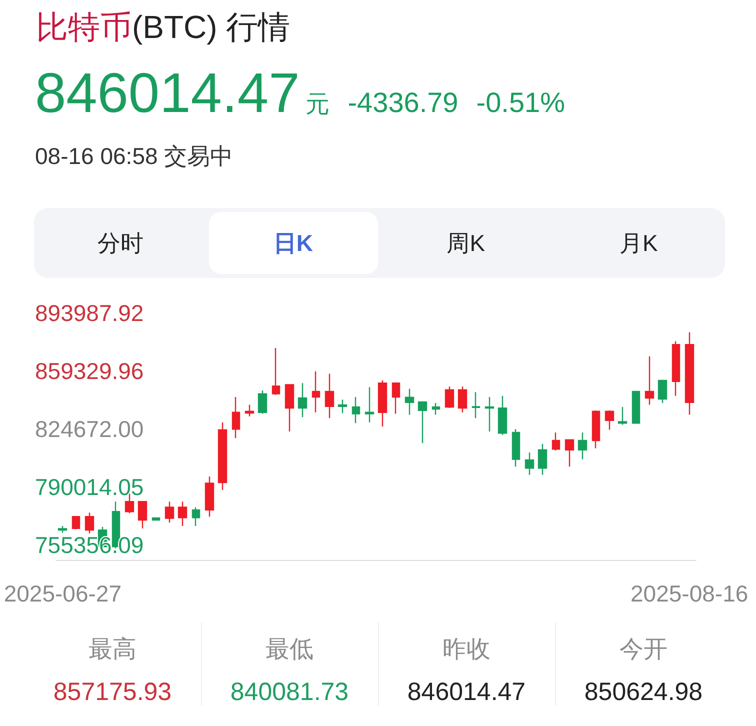 The width and height of the screenshot is (756, 726). I want to click on y-tick-label: 859329.96, so click(89, 371).